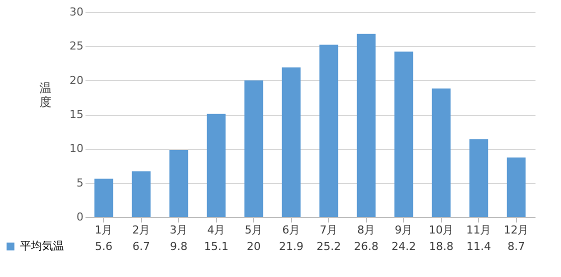  I want to click on data-label: 15.1, so click(216, 246).